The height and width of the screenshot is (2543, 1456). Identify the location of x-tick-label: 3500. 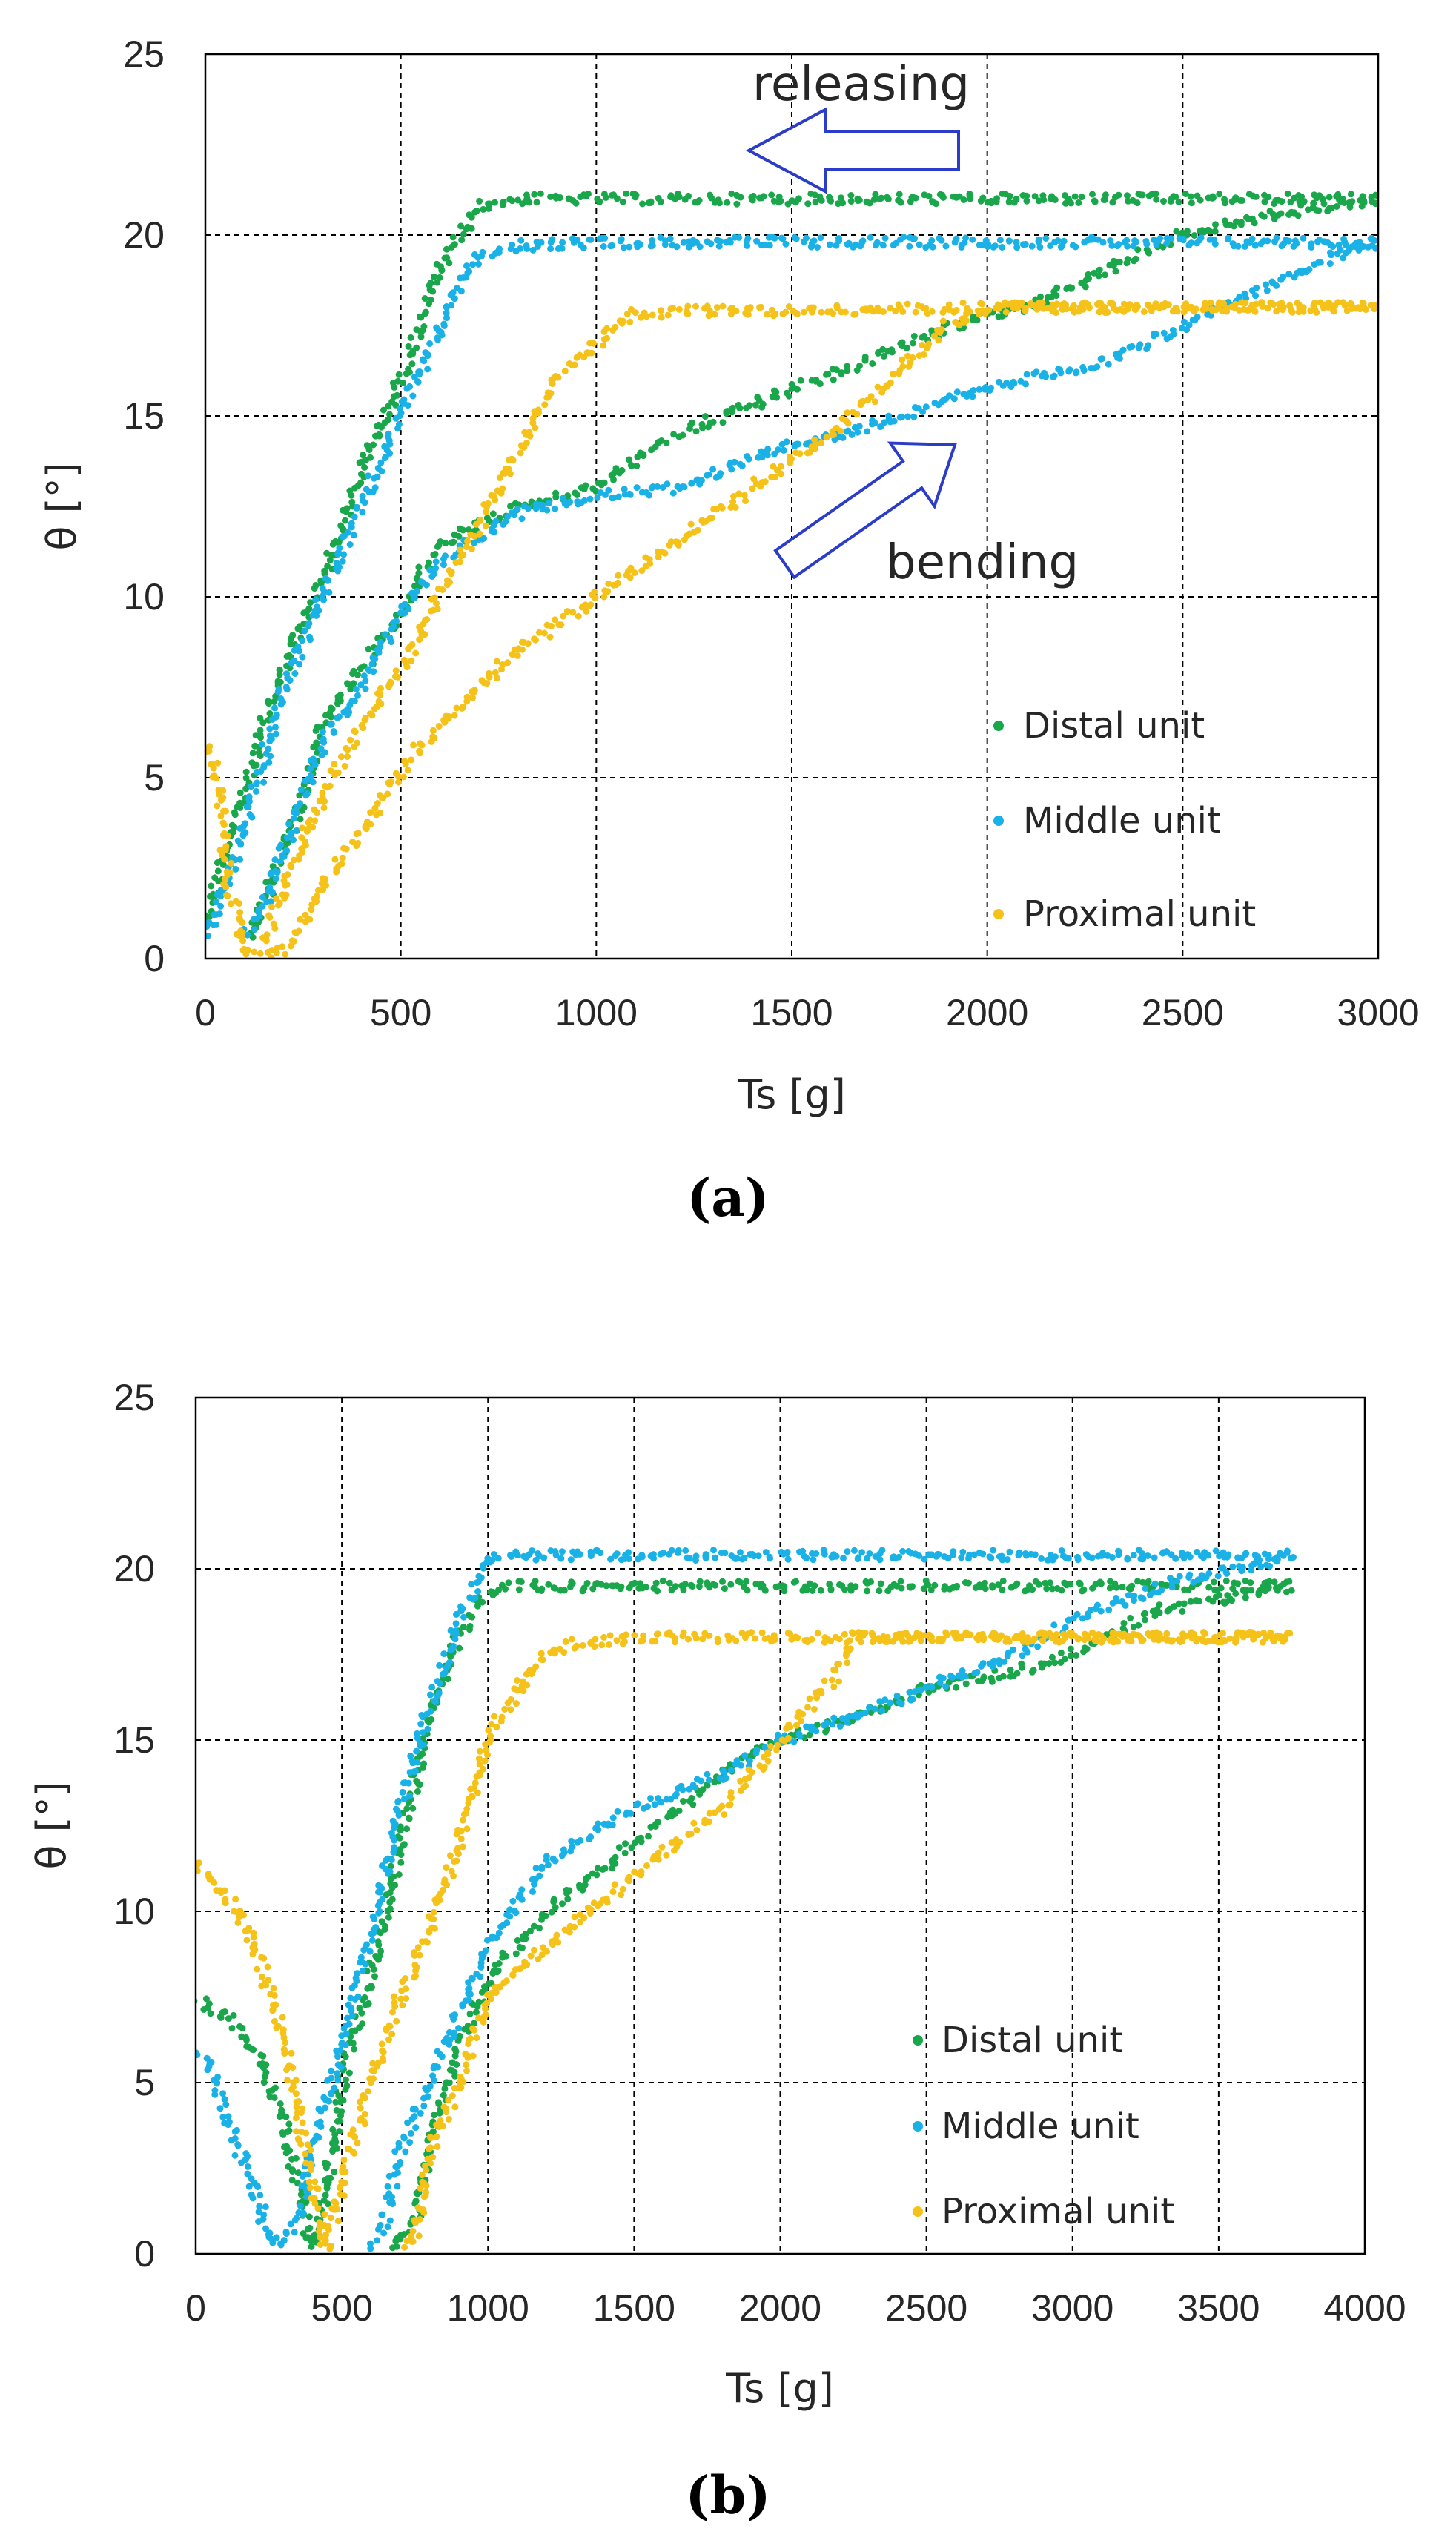
(1218, 2308).